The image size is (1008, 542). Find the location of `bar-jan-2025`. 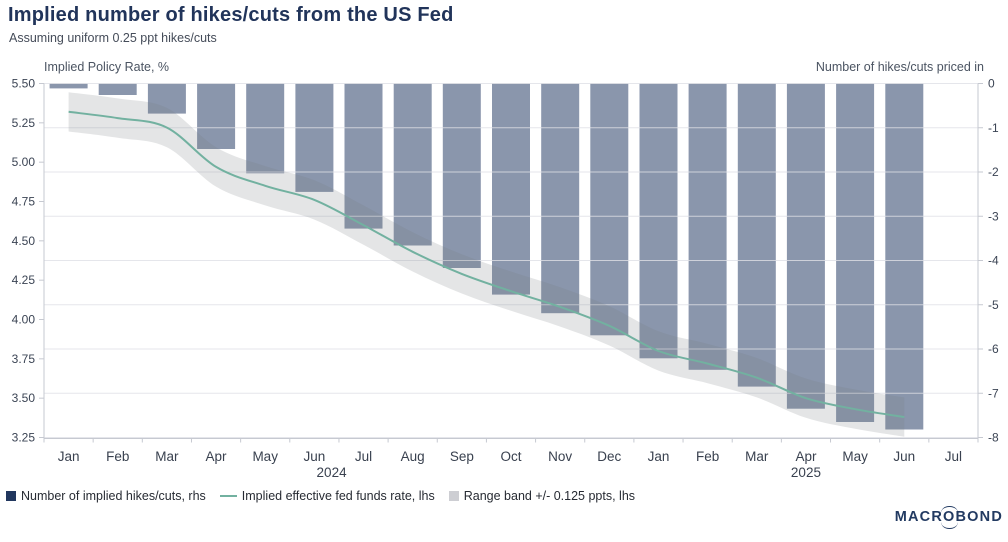

bar-jan-2025 is located at coordinates (658, 221).